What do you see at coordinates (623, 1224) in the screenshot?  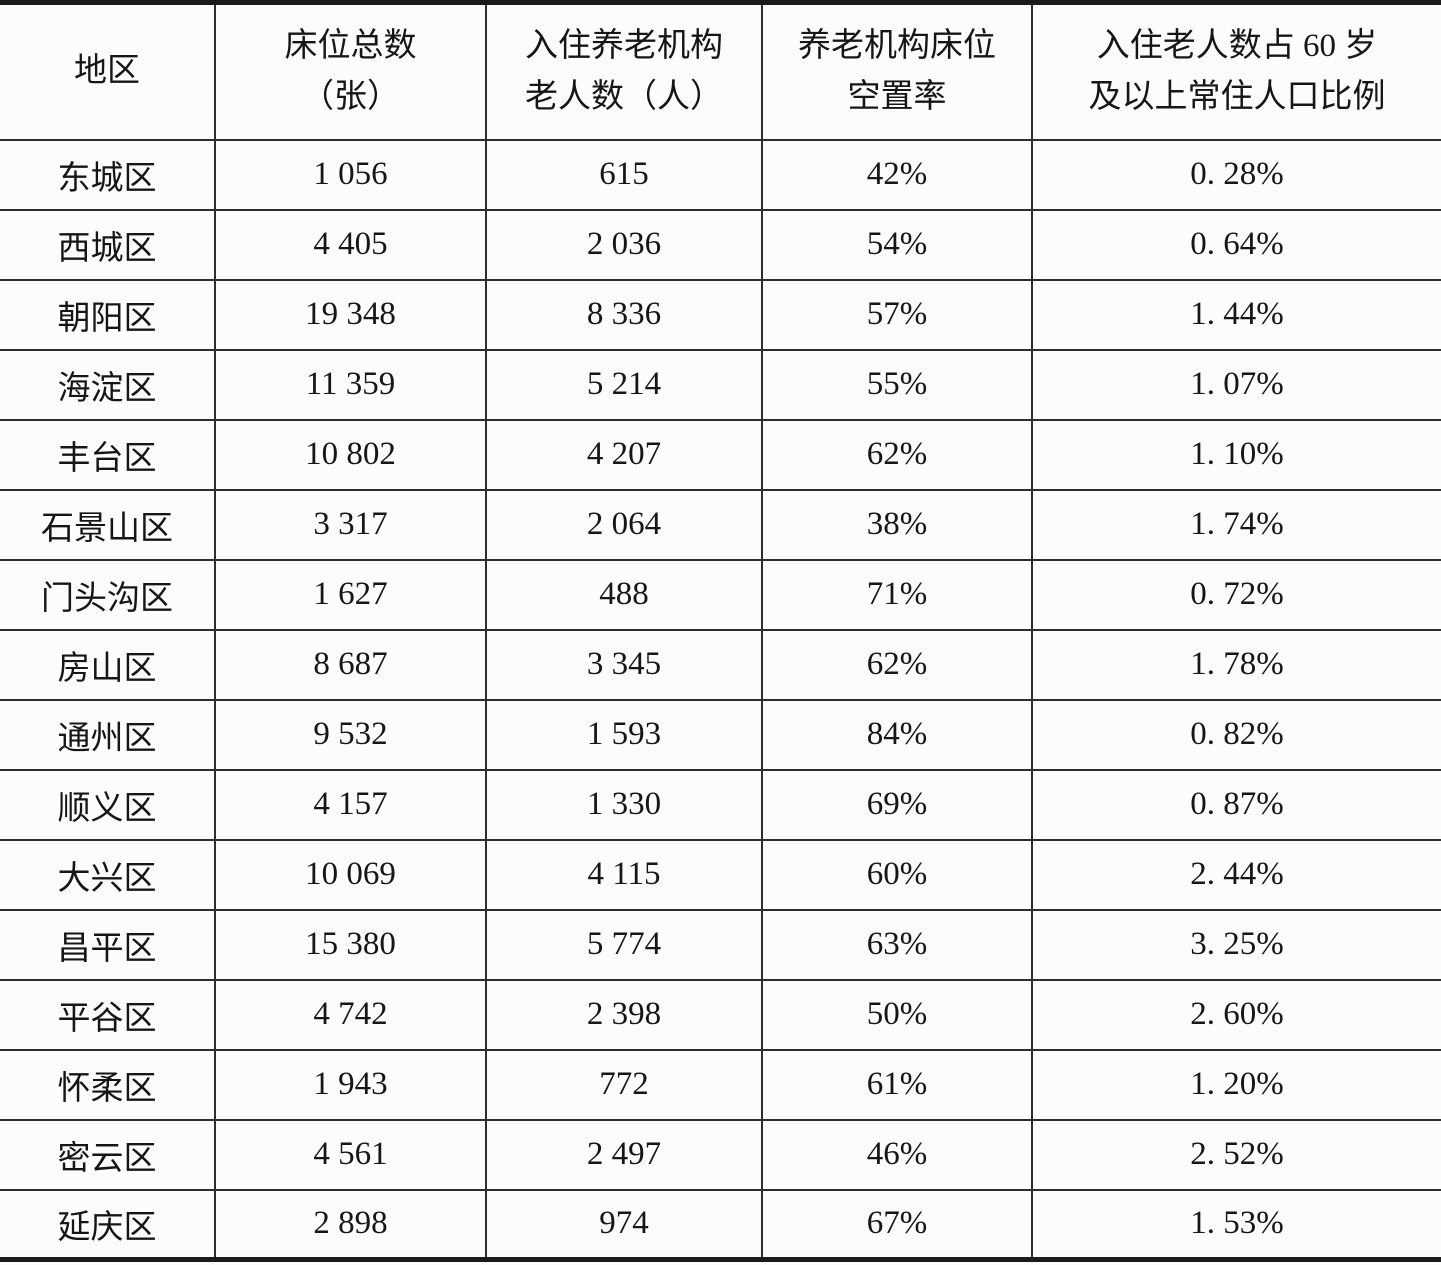 I see `residents-cell: 974` at bounding box center [623, 1224].